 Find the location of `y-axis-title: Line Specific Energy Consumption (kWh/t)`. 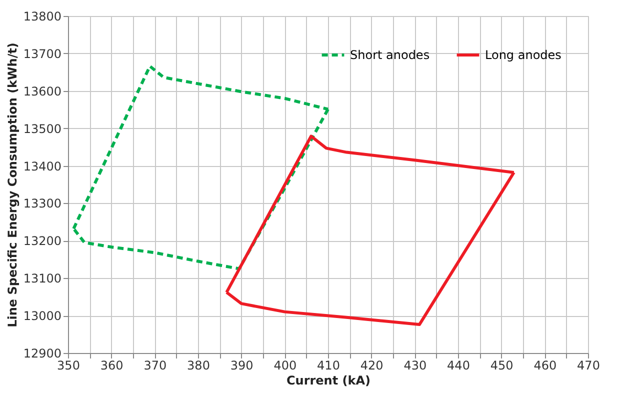

y-axis-title: Line Specific Energy Consumption (kWh/t) is located at coordinates (12, 185).